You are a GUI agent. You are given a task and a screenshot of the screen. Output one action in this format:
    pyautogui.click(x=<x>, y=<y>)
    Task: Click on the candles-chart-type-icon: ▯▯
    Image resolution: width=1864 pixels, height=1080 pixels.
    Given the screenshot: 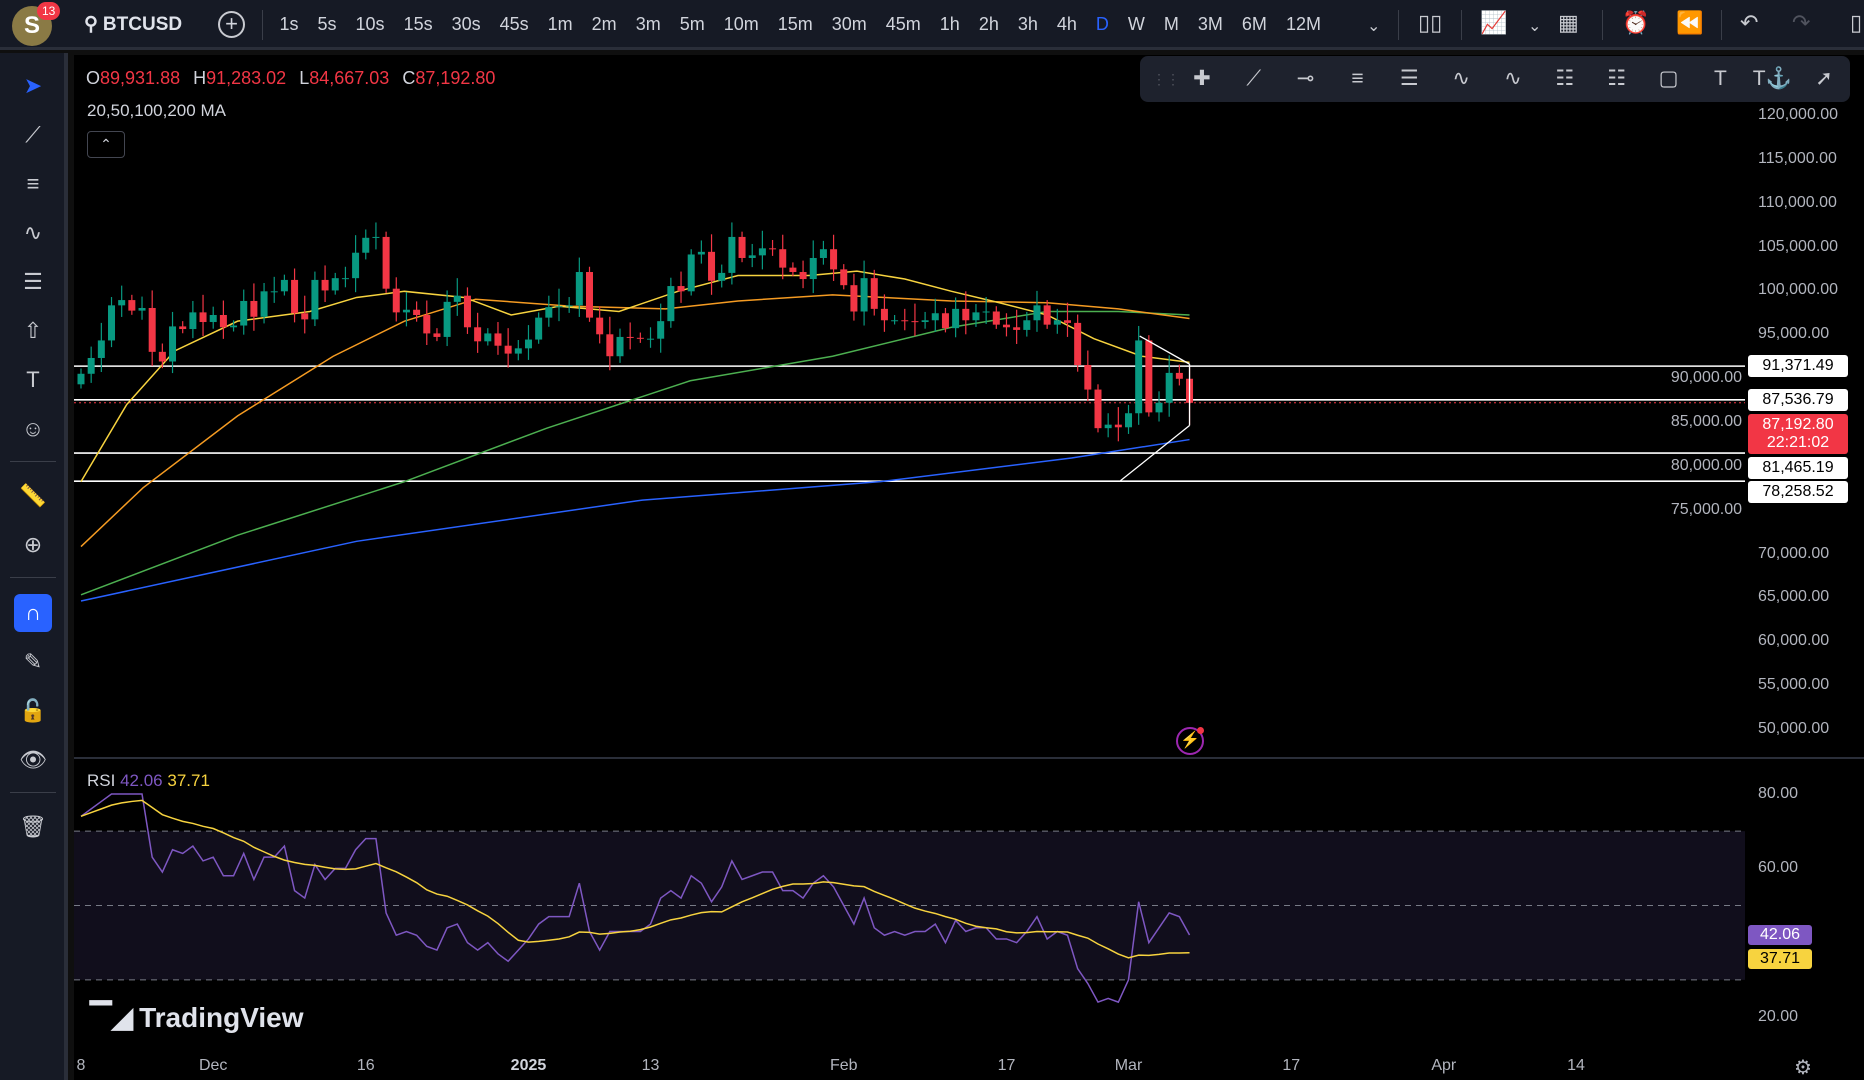 What is the action you would take?
    pyautogui.click(x=1430, y=22)
    